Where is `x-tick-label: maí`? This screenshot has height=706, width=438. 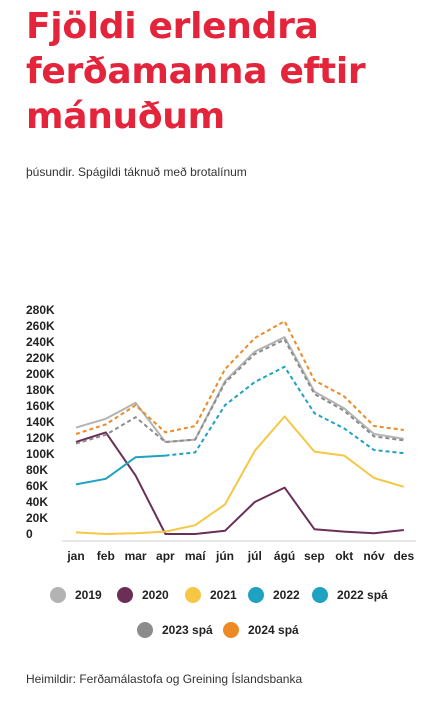 x-tick-label: maí is located at coordinates (195, 556).